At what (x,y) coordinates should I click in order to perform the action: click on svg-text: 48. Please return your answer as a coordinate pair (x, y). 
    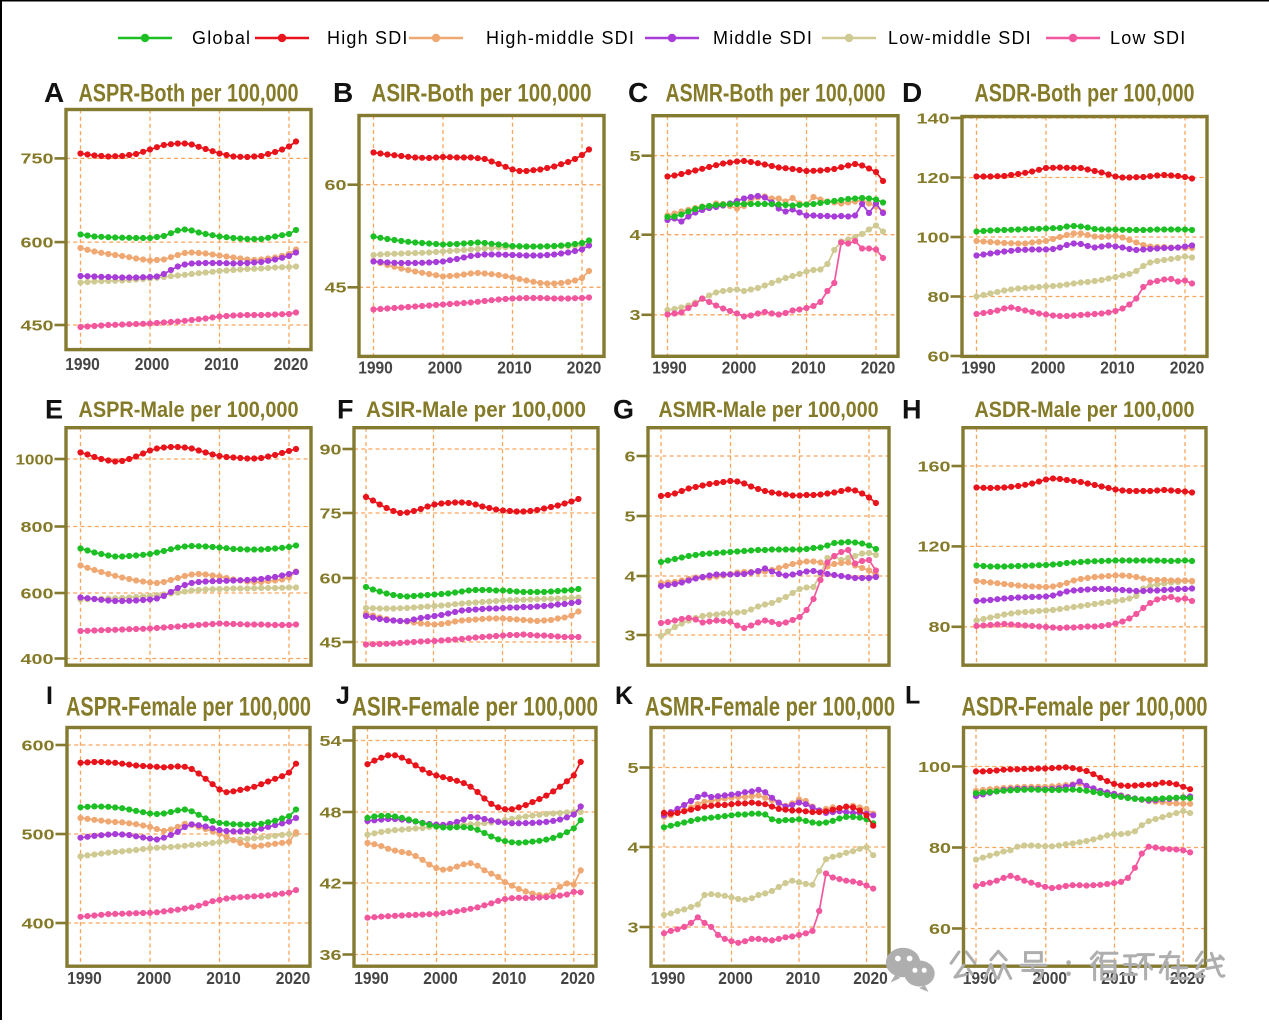
    Looking at the image, I should click on (331, 812).